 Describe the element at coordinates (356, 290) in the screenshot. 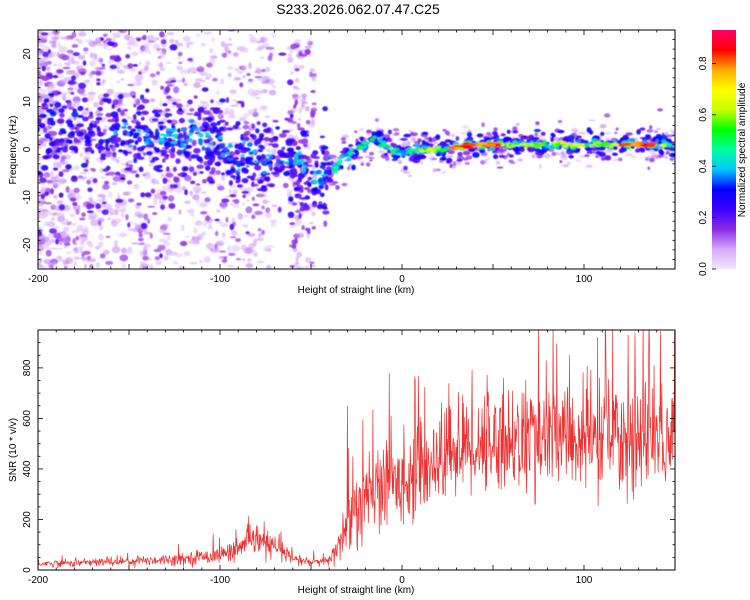

I see `spectrogram-xlabel: Height of straight line (km)` at that location.